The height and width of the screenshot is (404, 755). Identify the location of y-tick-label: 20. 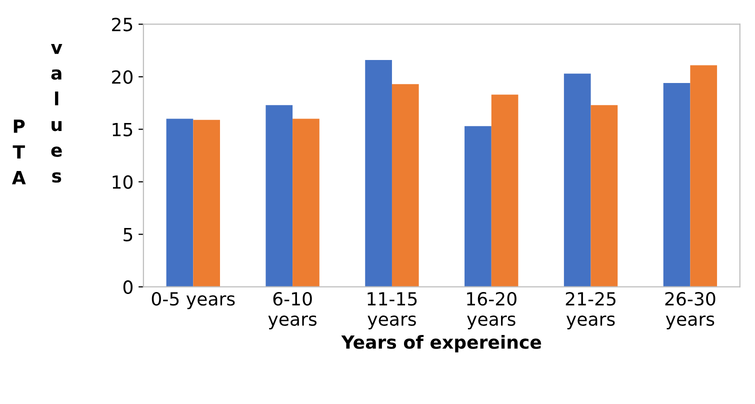
(122, 77).